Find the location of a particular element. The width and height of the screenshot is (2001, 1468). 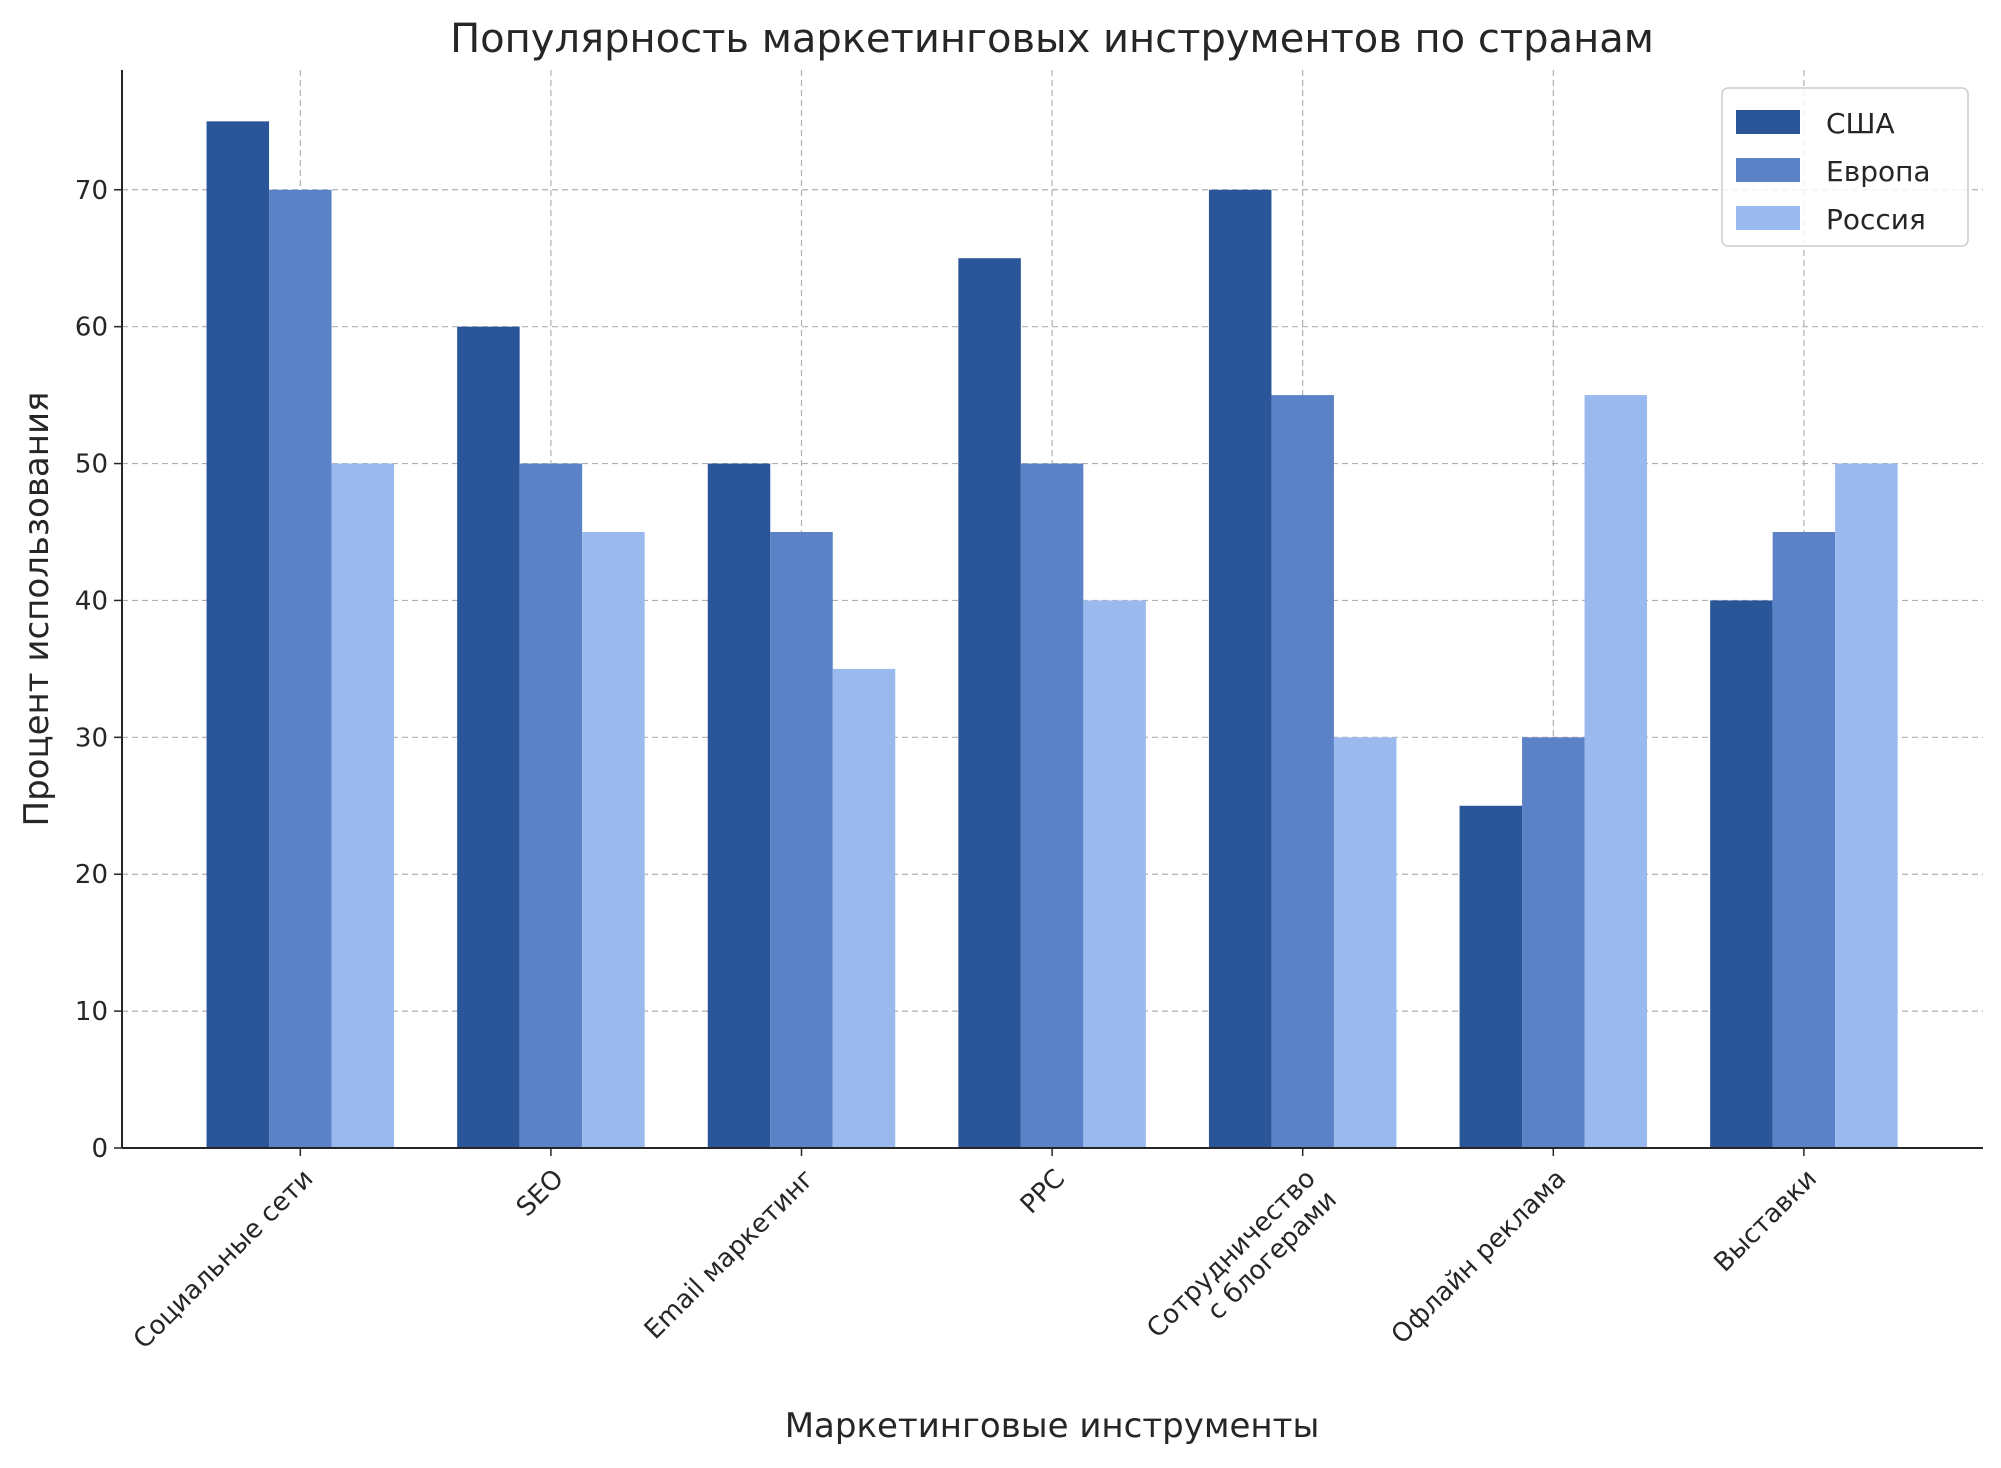

y-axis-title: Процент использования is located at coordinates (37, 609).